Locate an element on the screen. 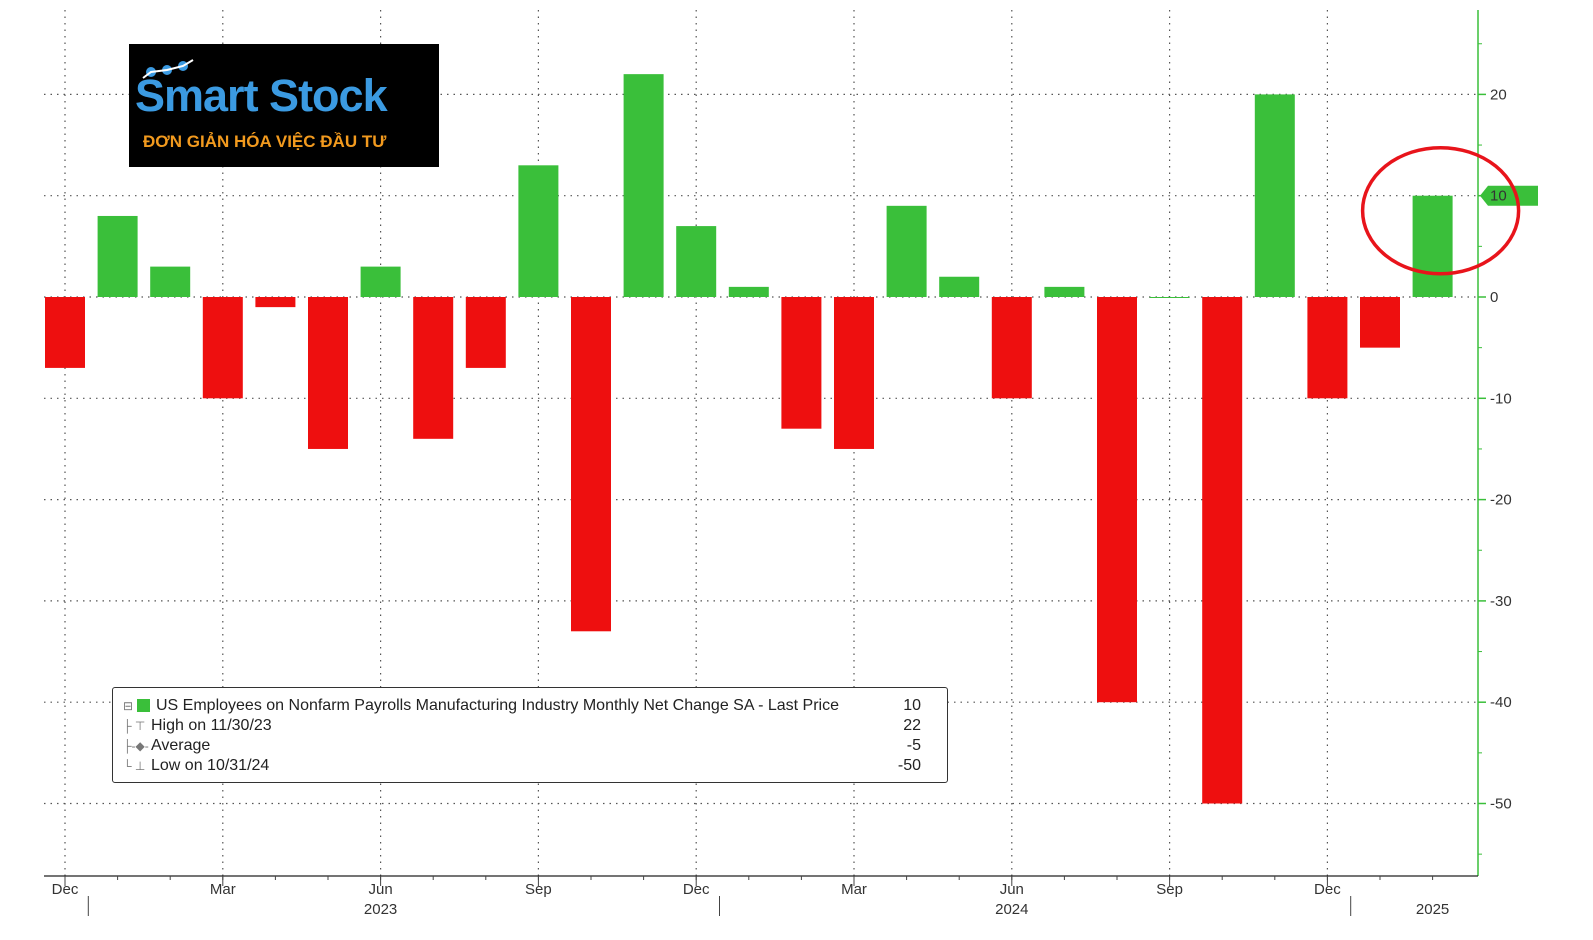 Image resolution: width=1593 pixels, height=940 pixels. y-tick-label: 20 is located at coordinates (1498, 94).